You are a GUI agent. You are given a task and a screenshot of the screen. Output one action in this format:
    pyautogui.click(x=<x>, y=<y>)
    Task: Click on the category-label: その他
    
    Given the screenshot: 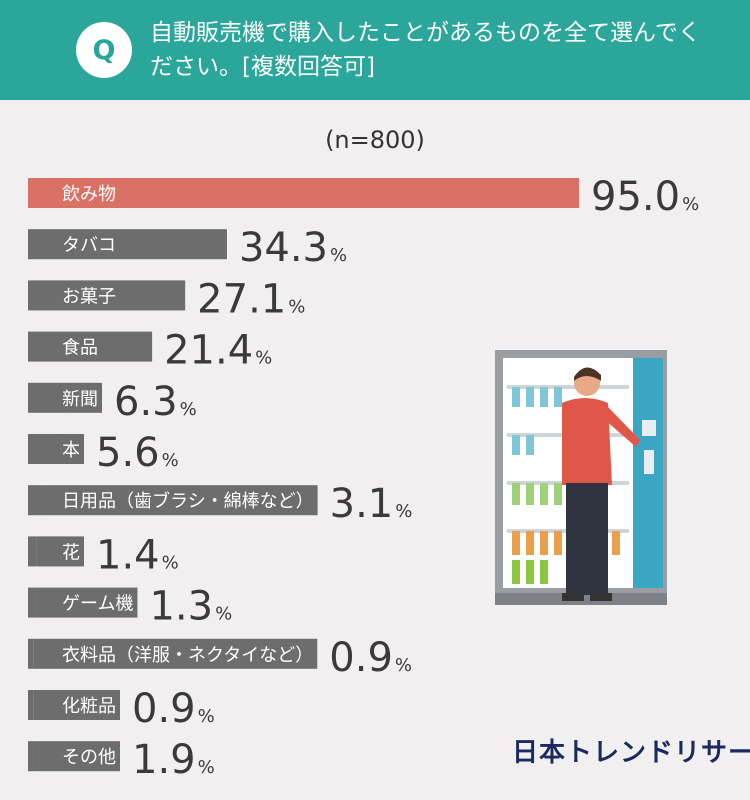 What is the action you would take?
    pyautogui.click(x=89, y=757)
    